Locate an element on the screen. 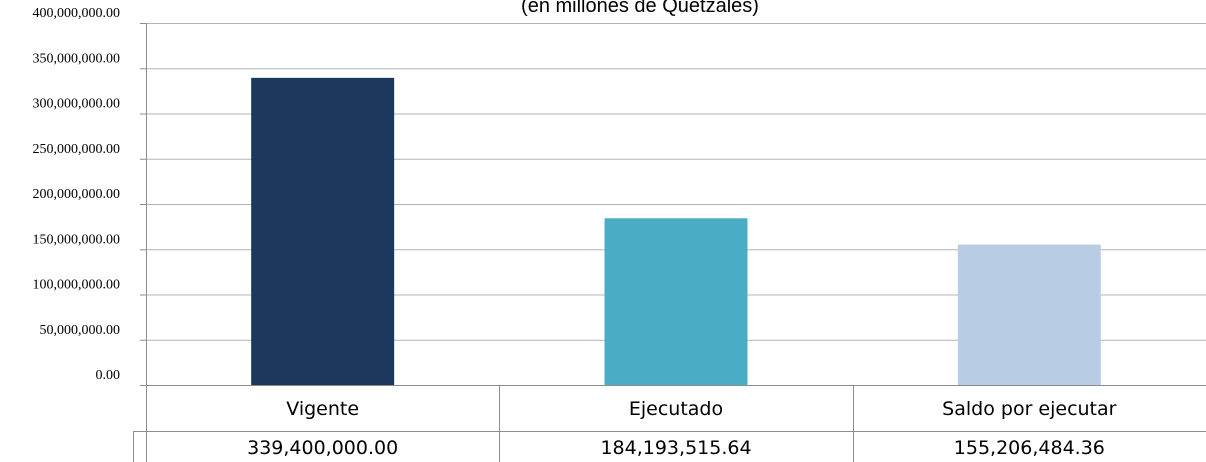 The image size is (1206, 462). category-label: Vigente is located at coordinates (322, 409).